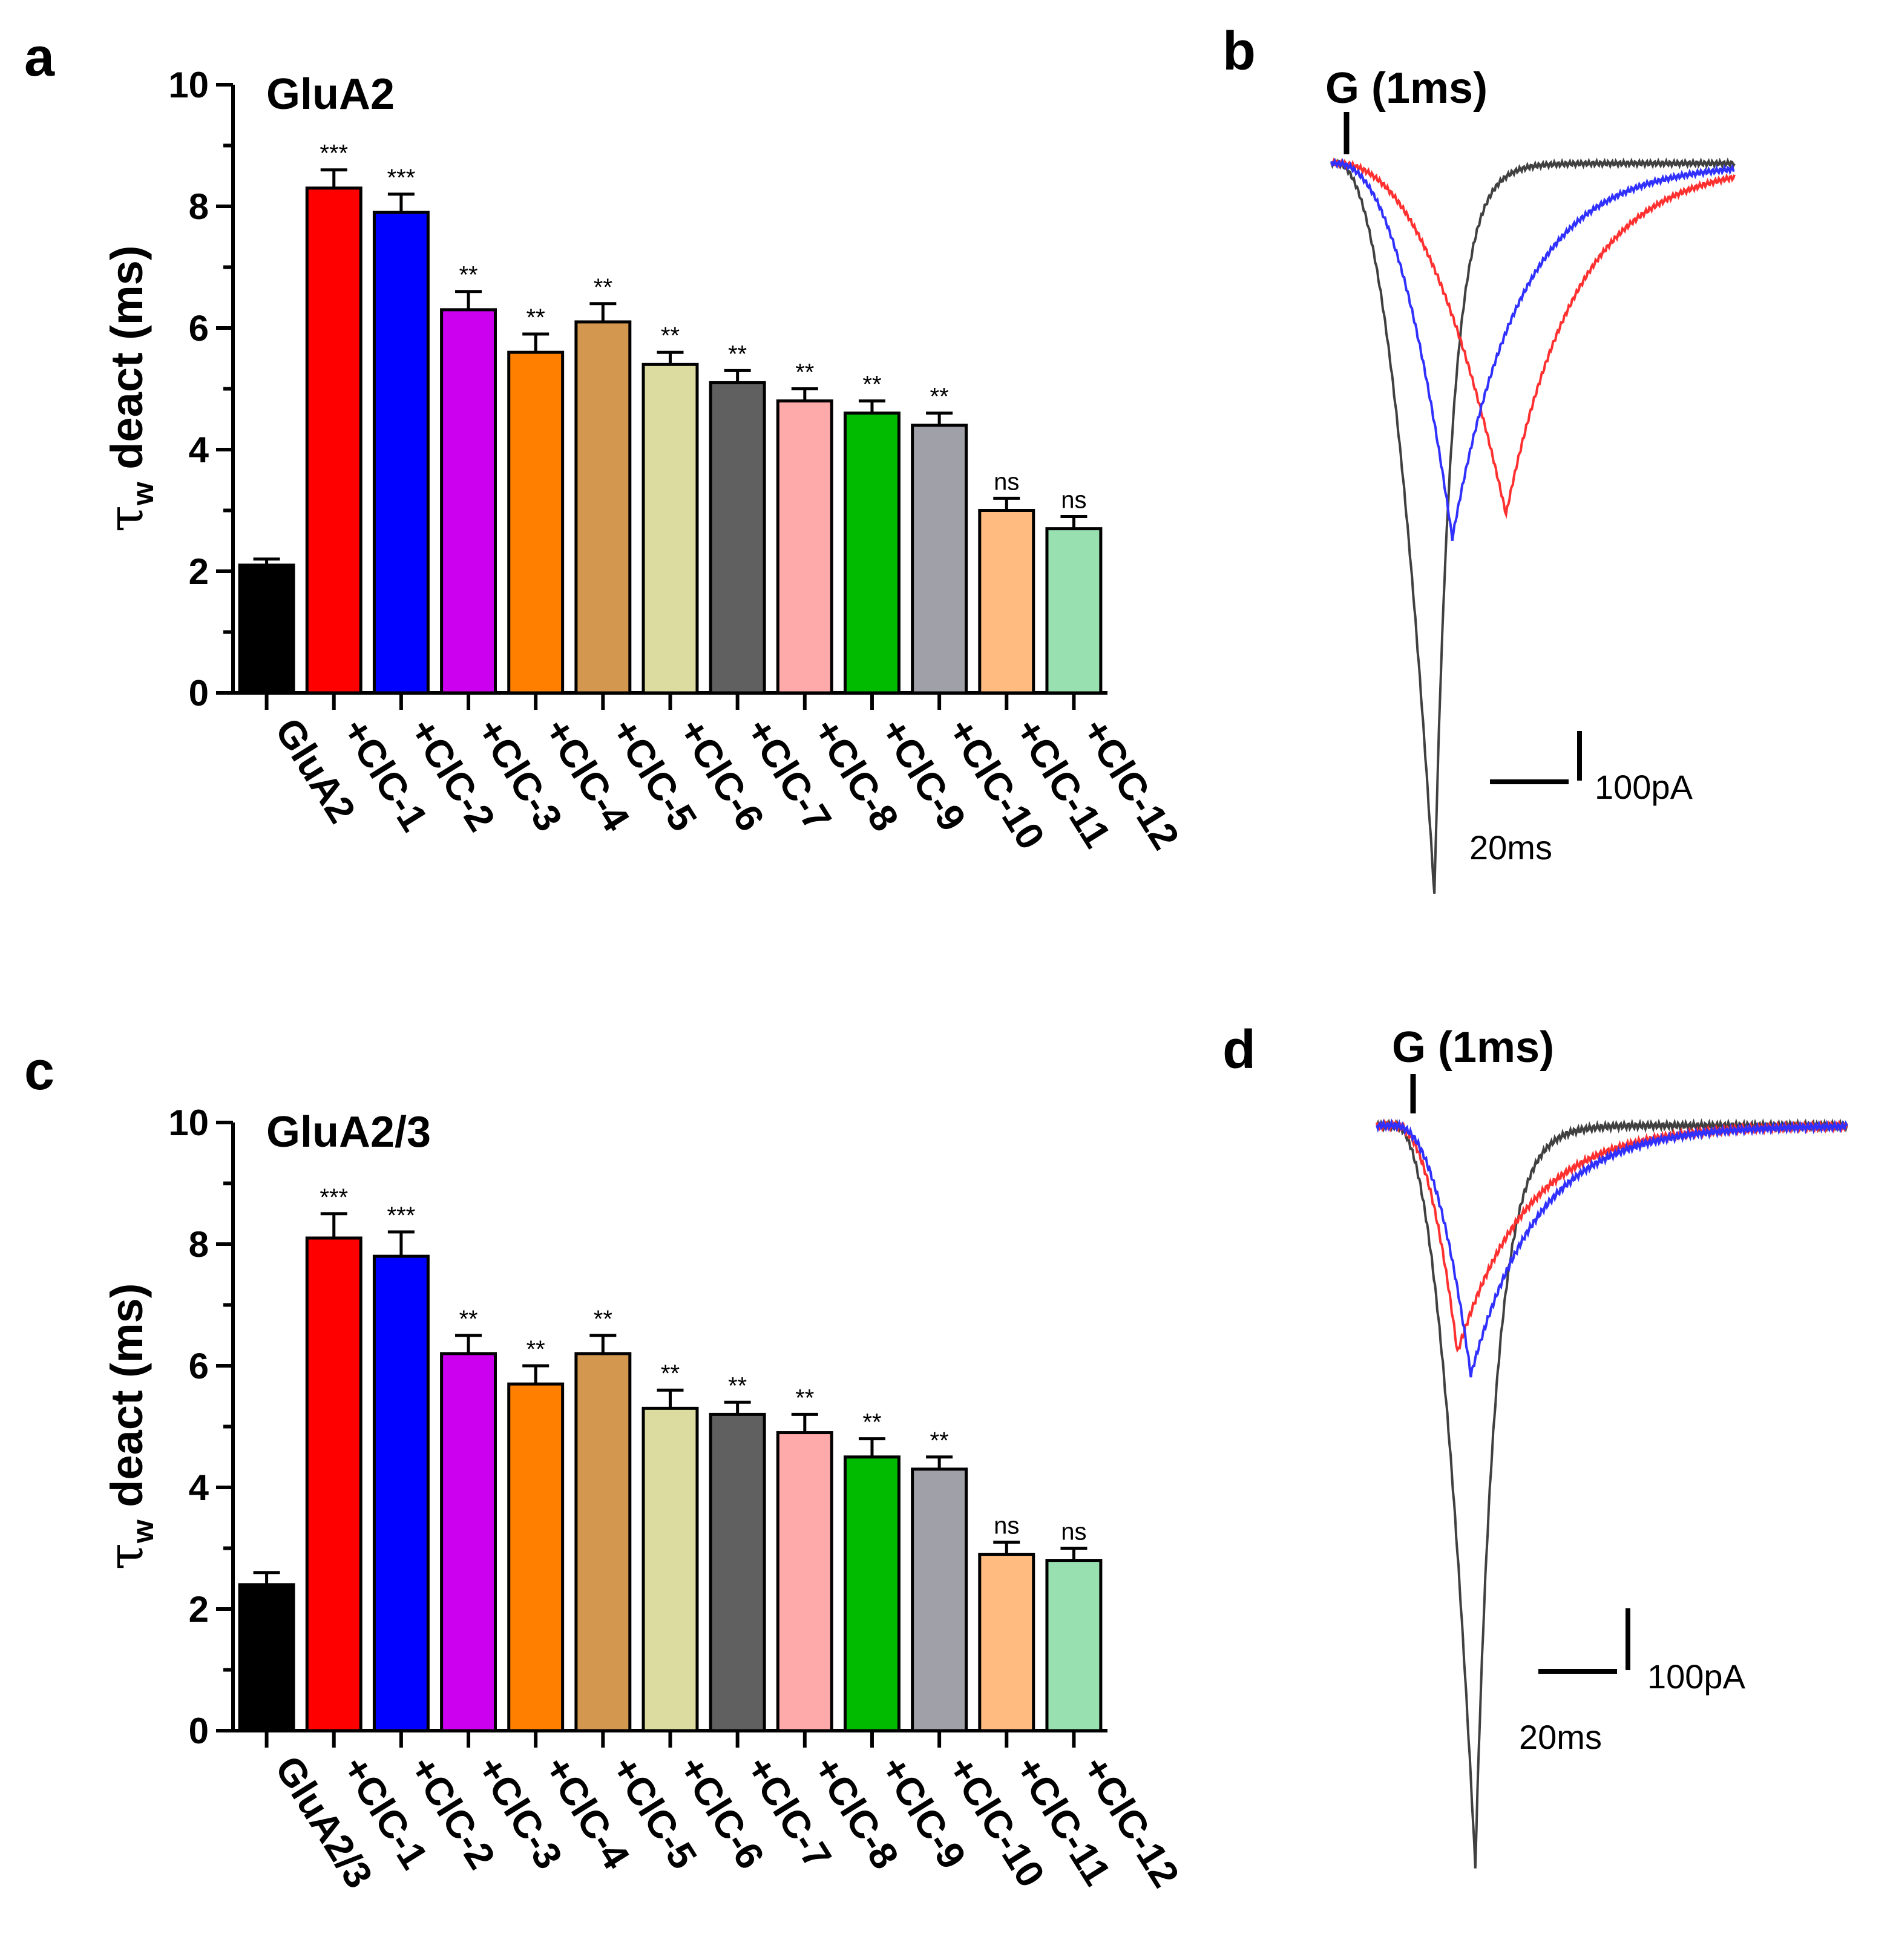  Describe the element at coordinates (39, 1071) in the screenshot. I see `panel-letter-c: c` at that location.